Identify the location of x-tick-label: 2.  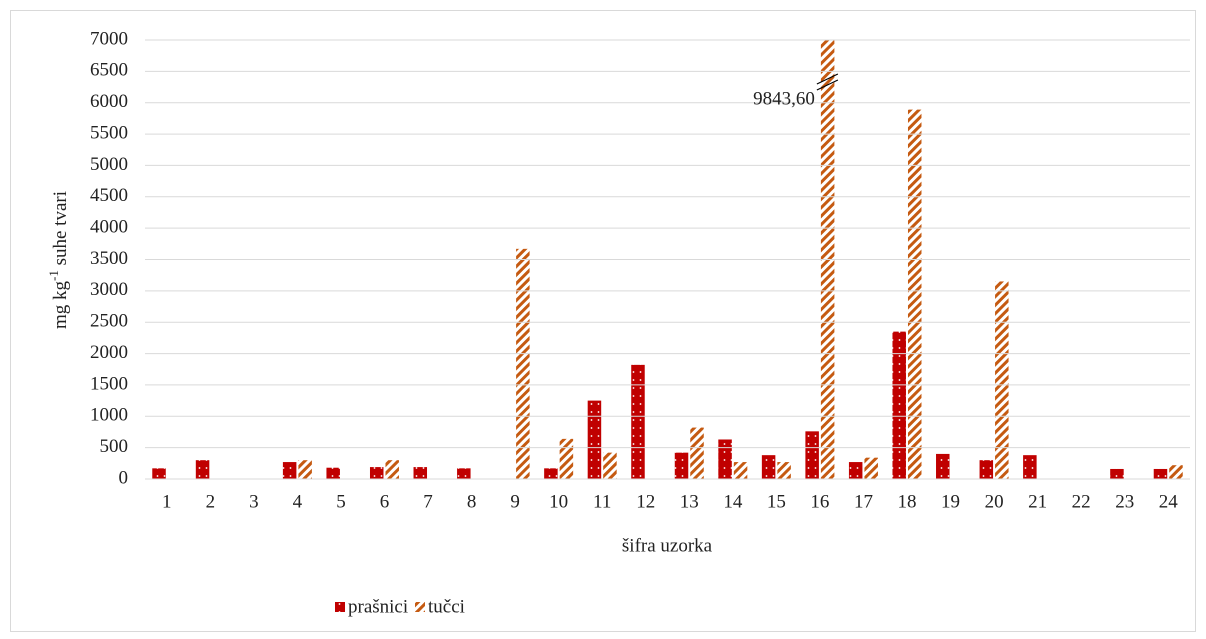
(211, 501).